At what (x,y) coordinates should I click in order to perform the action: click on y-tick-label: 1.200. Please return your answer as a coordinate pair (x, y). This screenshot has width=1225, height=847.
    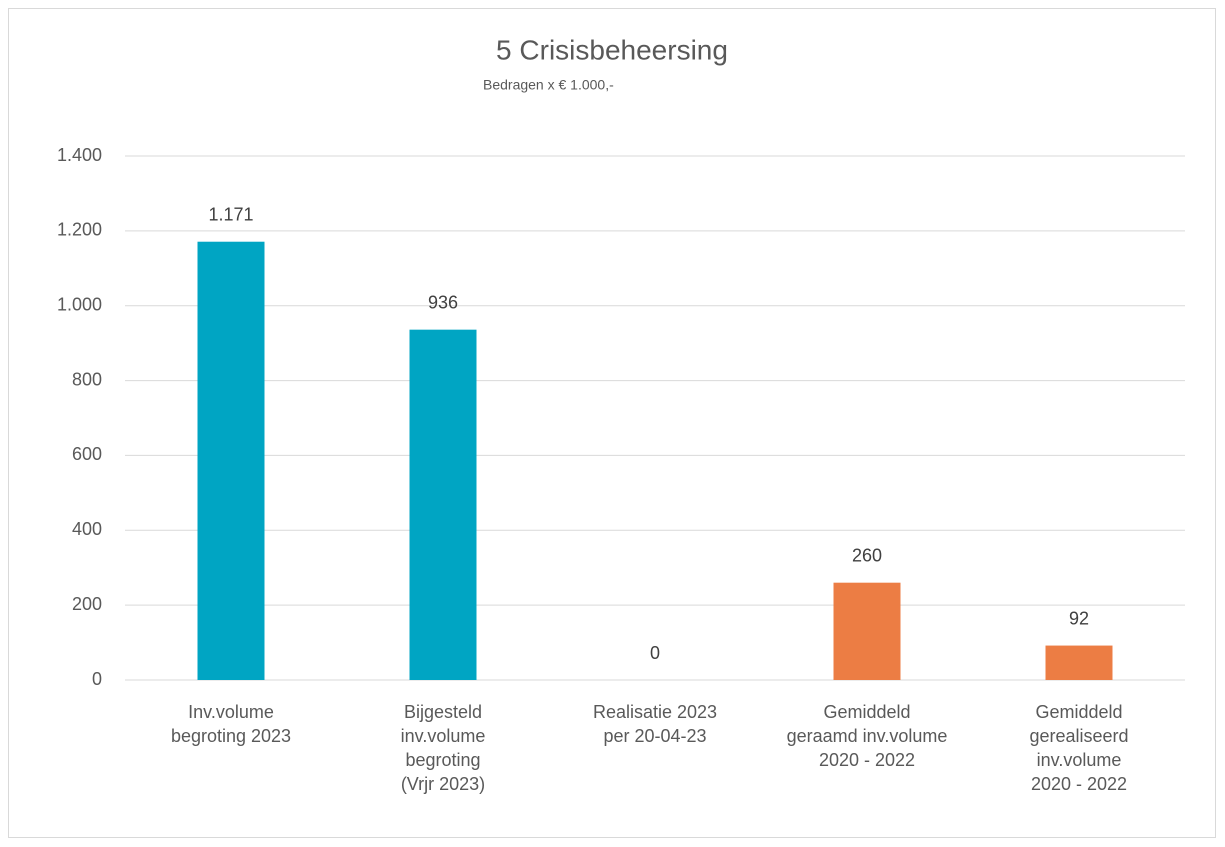
    Looking at the image, I should click on (79, 230).